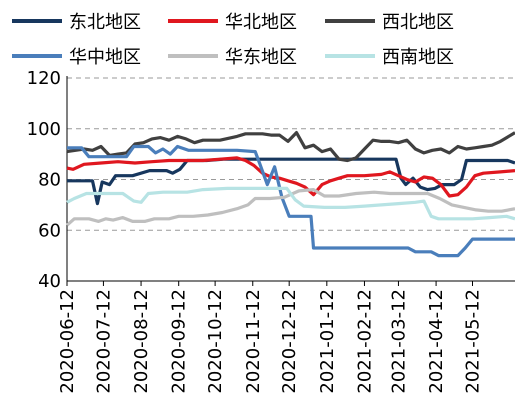 The image size is (515, 415). What do you see at coordinates (215, 341) in the screenshot?
I see `x-tick-label-2020-10-12: 2020-10-12` at bounding box center [215, 341].